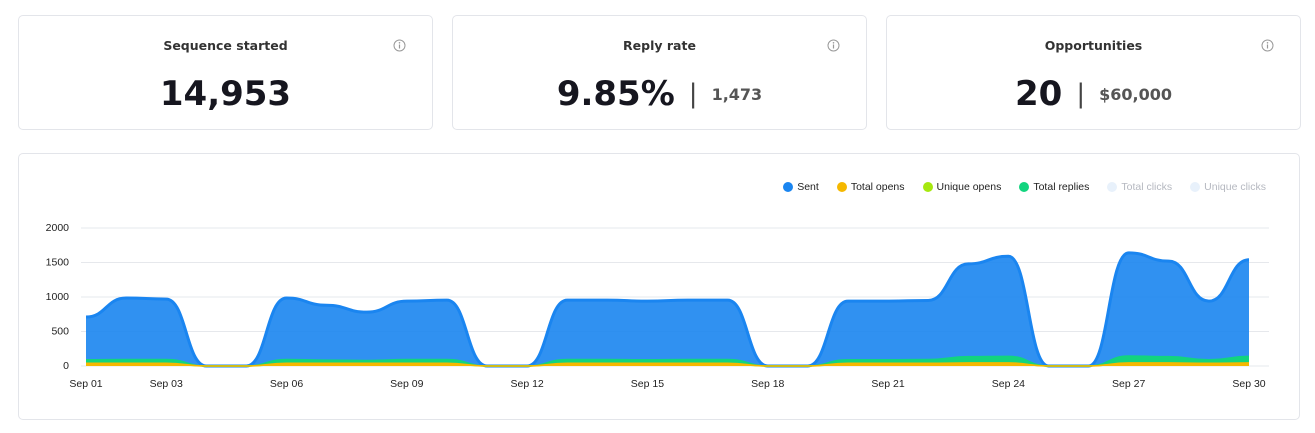 The height and width of the screenshot is (433, 1315). What do you see at coordinates (406, 384) in the screenshot?
I see `x-tick-label: Sep 09` at bounding box center [406, 384].